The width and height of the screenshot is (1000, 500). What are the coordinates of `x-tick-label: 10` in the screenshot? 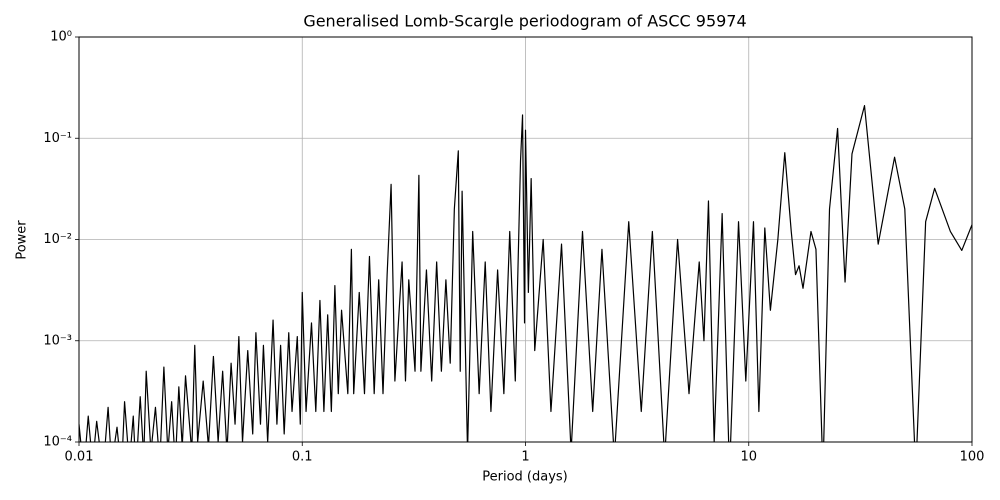 It's located at (748, 457).